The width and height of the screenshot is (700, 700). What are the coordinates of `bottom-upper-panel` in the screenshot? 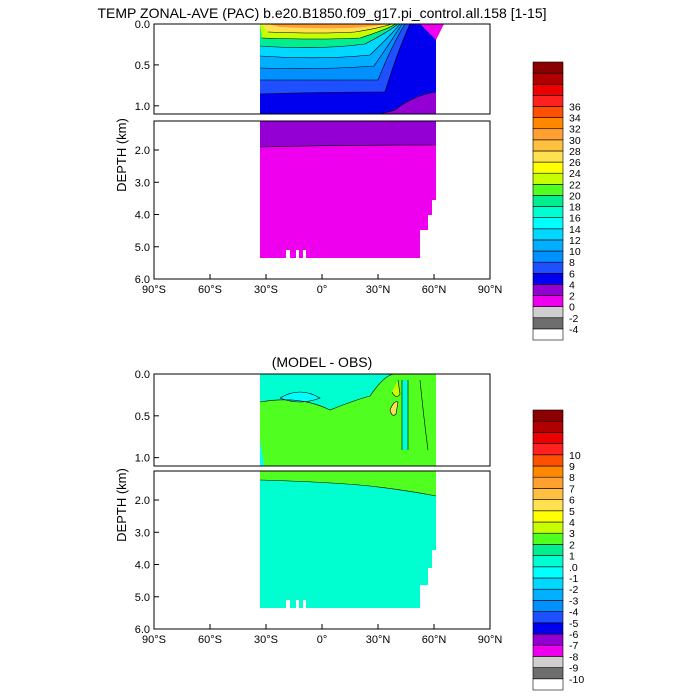 It's located at (347, 420).